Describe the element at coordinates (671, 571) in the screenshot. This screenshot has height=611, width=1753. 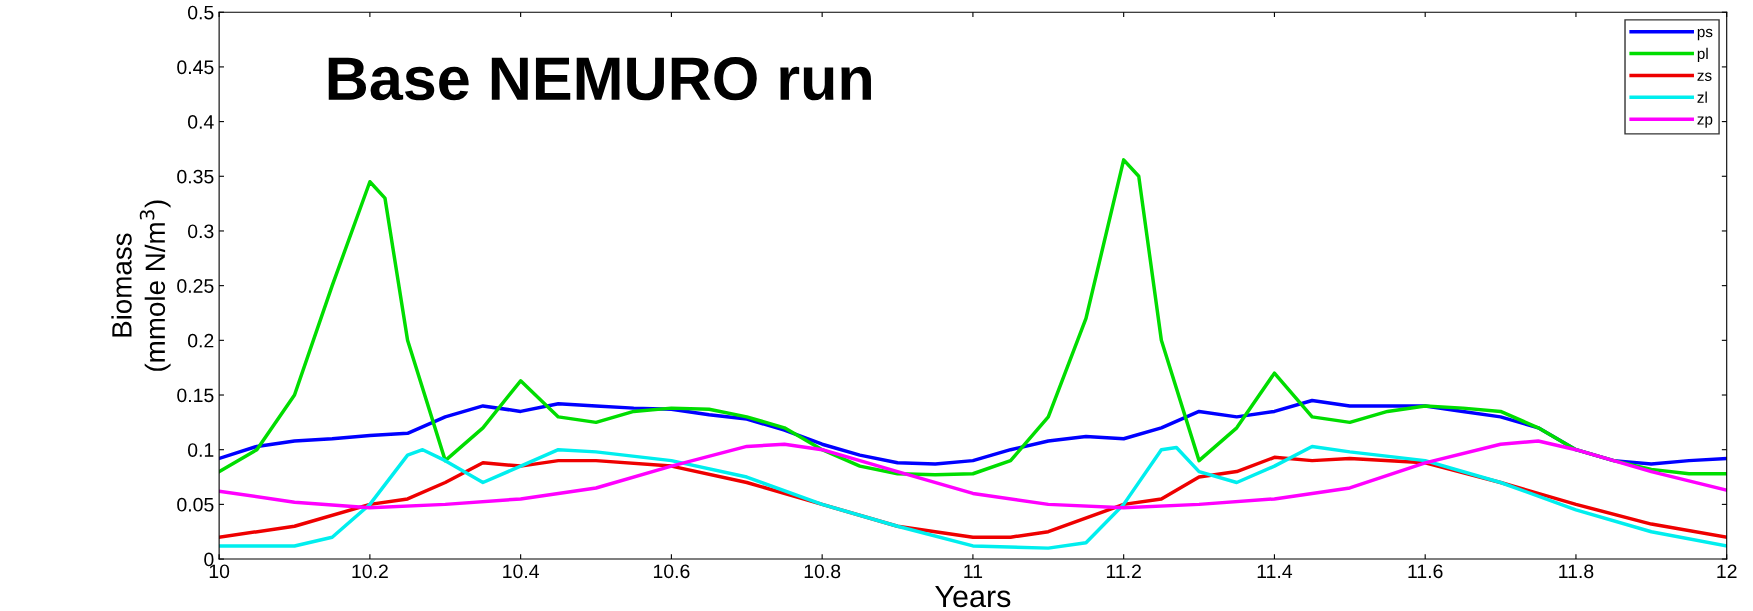
I see `x-tick-label: 10.6` at that location.